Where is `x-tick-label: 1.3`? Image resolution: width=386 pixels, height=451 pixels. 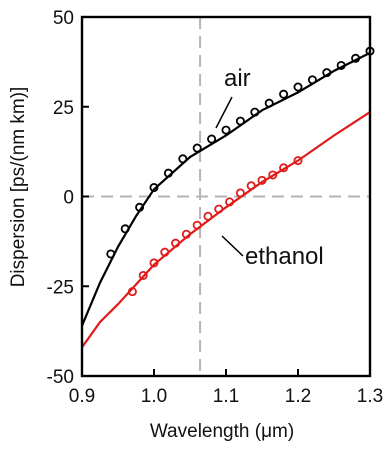
x-tick-label: 1.3 is located at coordinates (370, 396).